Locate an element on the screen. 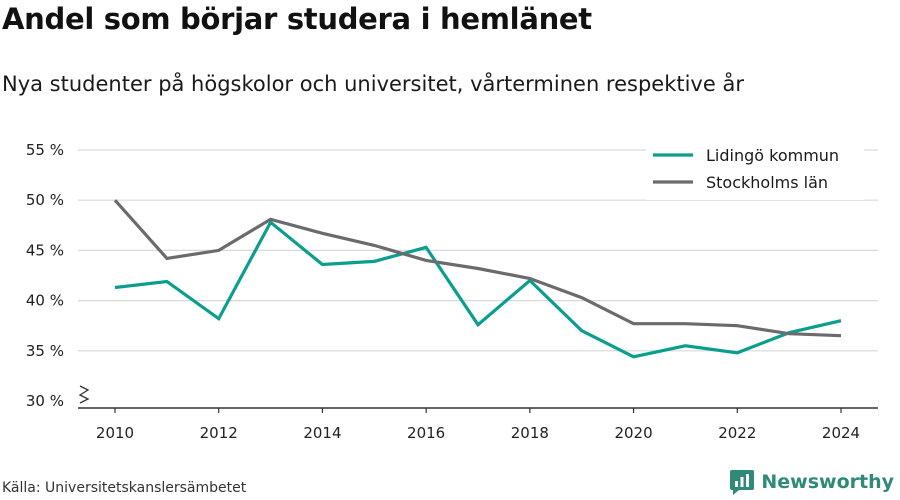 This screenshot has height=500, width=900. y-tick-label: 55 % is located at coordinates (45, 150).